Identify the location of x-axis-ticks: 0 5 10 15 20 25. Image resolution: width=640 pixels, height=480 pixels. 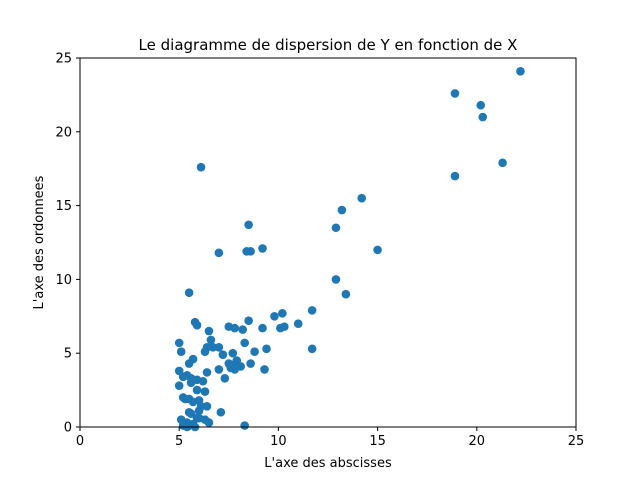
(330, 438).